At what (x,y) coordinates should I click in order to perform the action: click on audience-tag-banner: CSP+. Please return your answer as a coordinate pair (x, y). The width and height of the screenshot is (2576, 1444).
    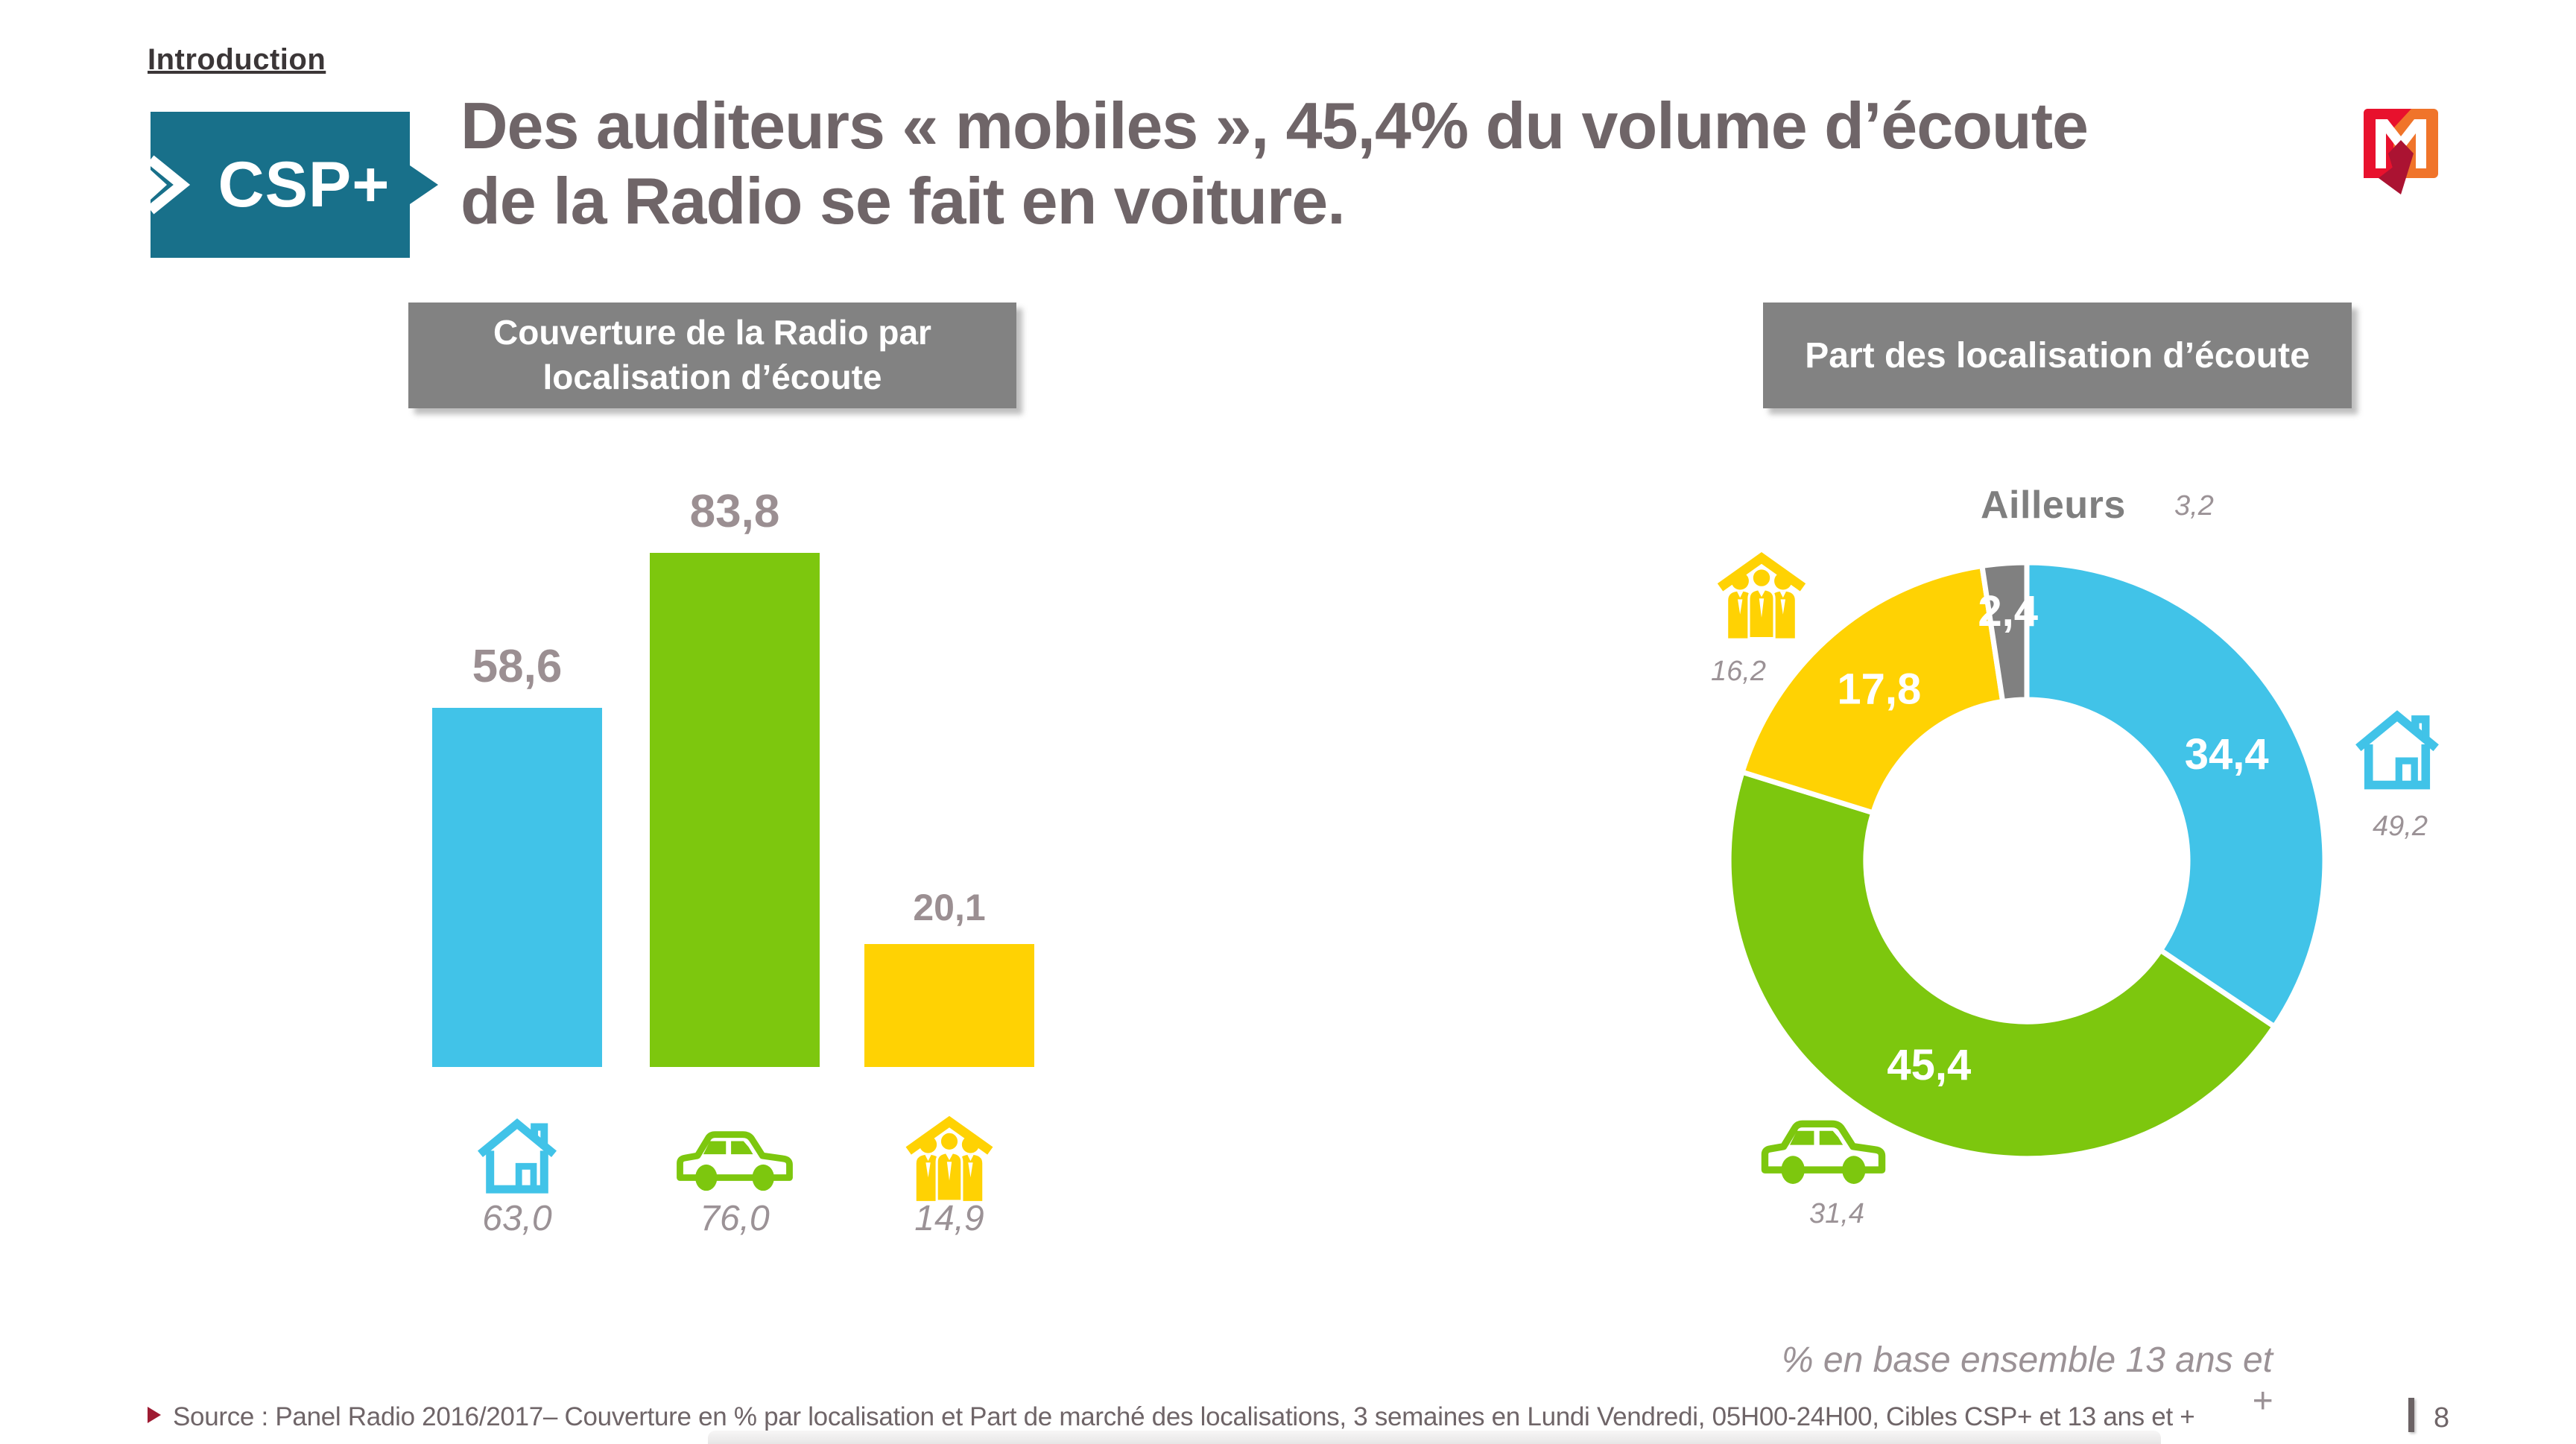
    Looking at the image, I should click on (294, 185).